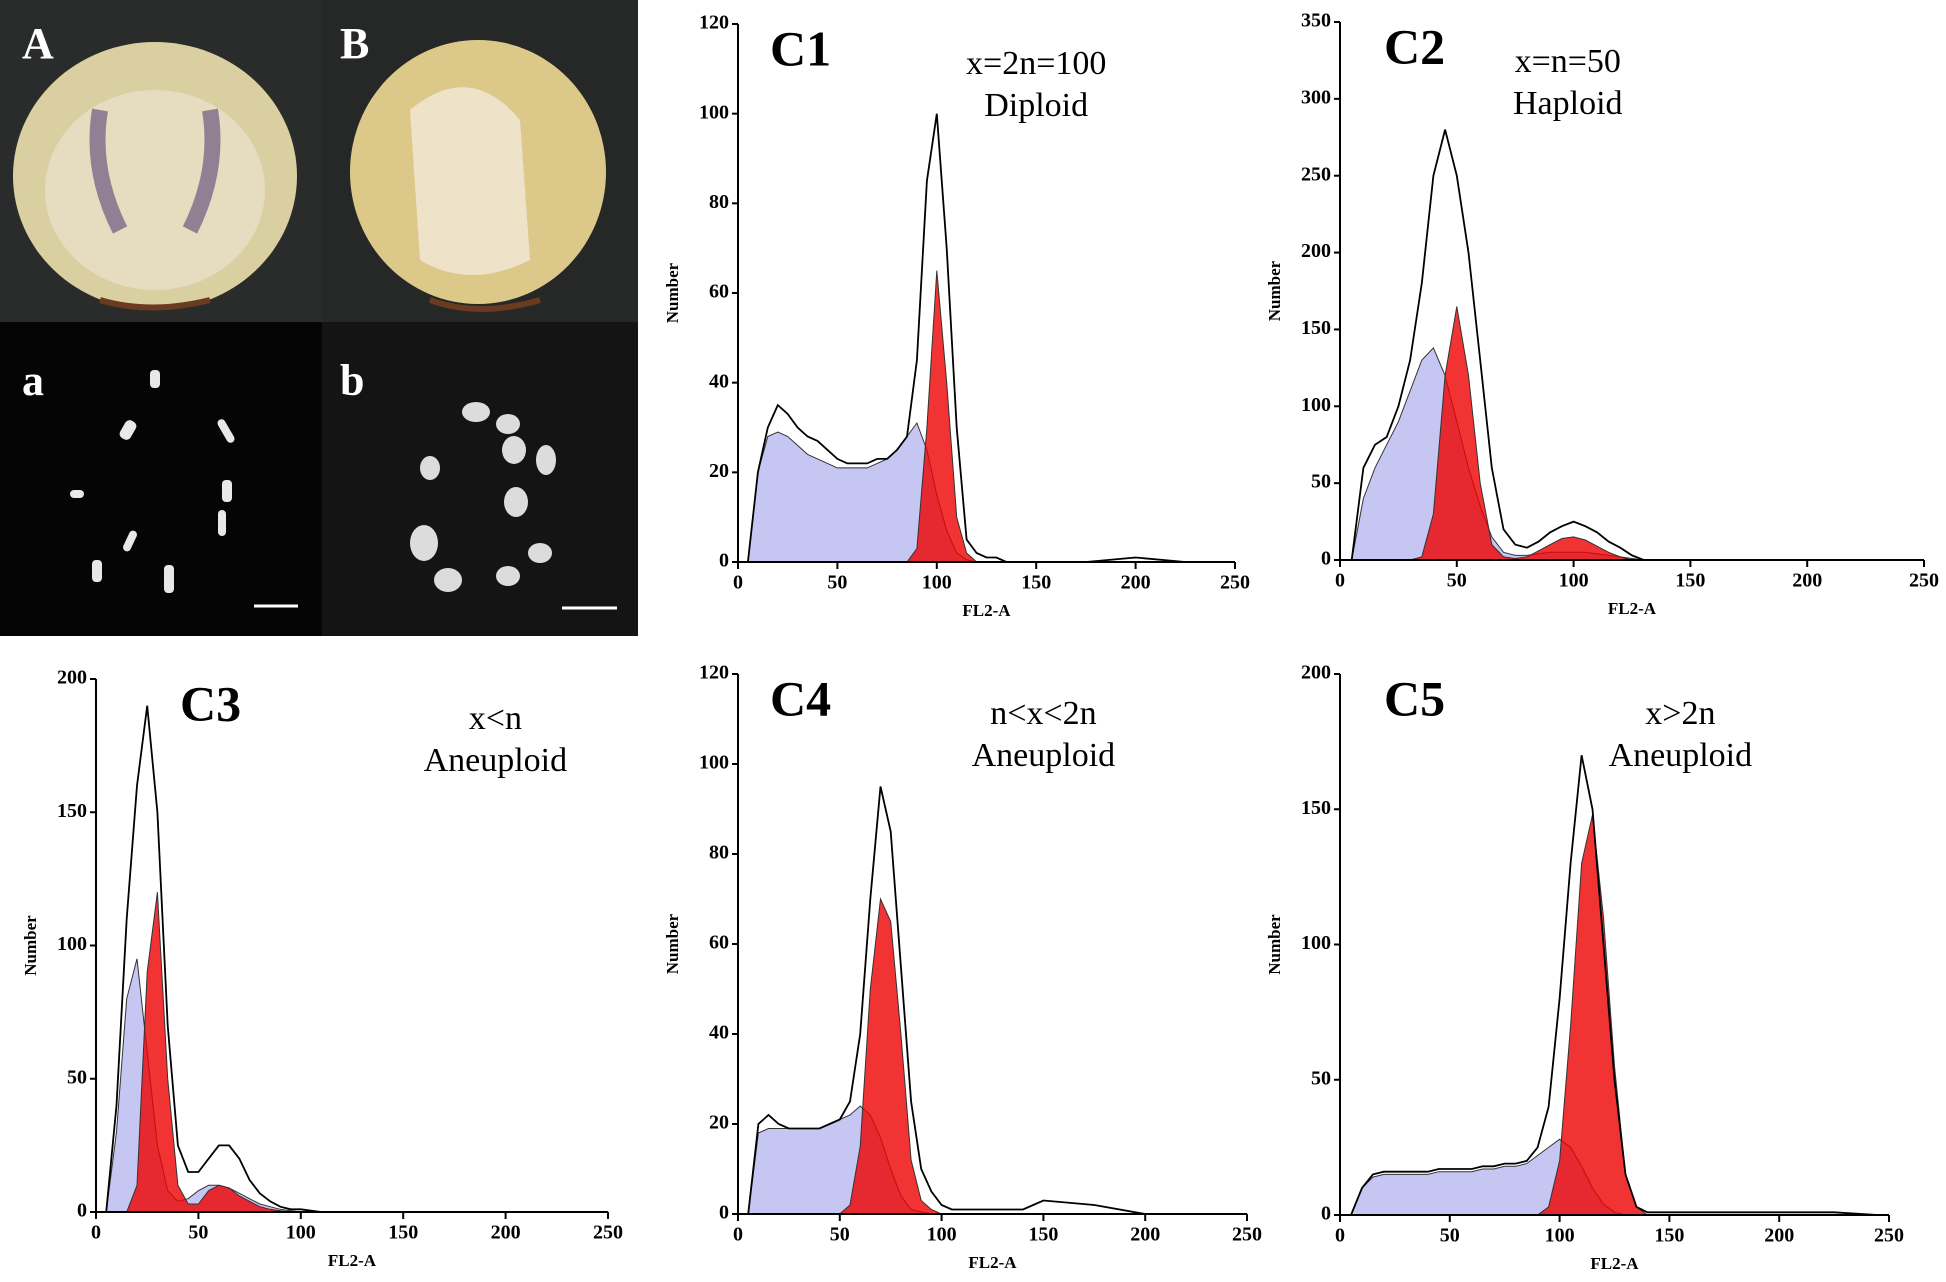  What do you see at coordinates (495, 718) in the screenshot?
I see `annotation: x<n` at bounding box center [495, 718].